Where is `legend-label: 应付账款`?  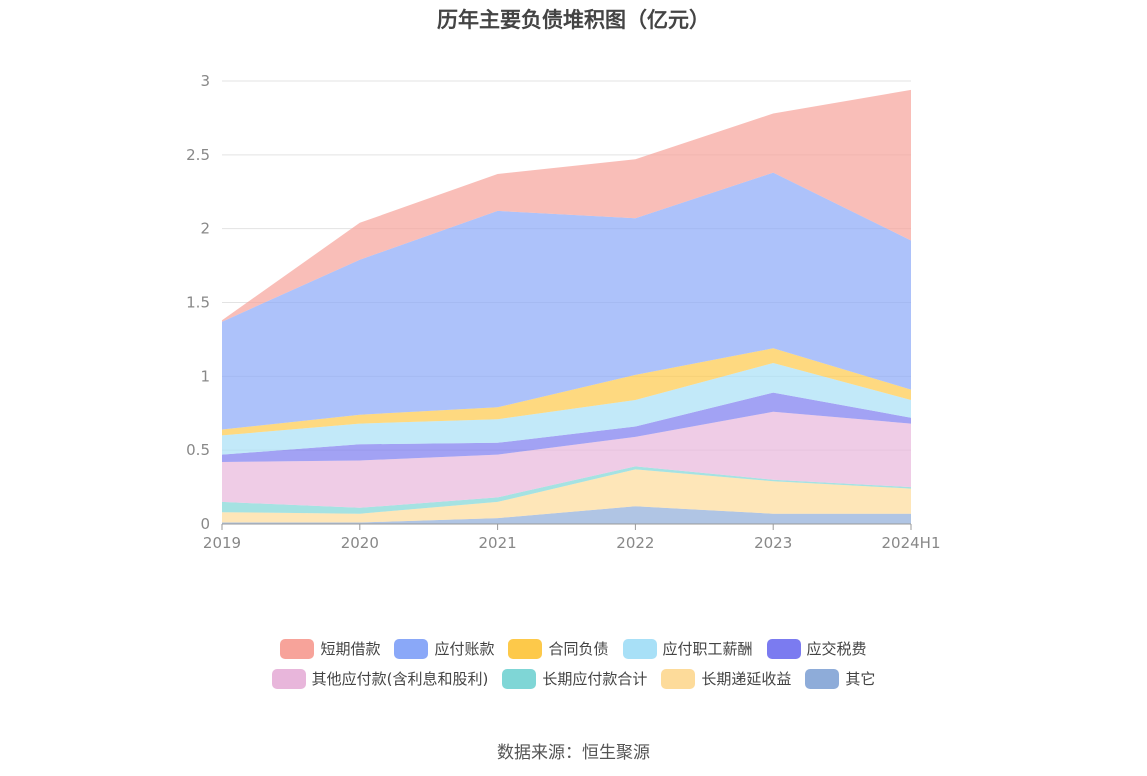
legend-label: 应付账款 is located at coordinates (464, 649).